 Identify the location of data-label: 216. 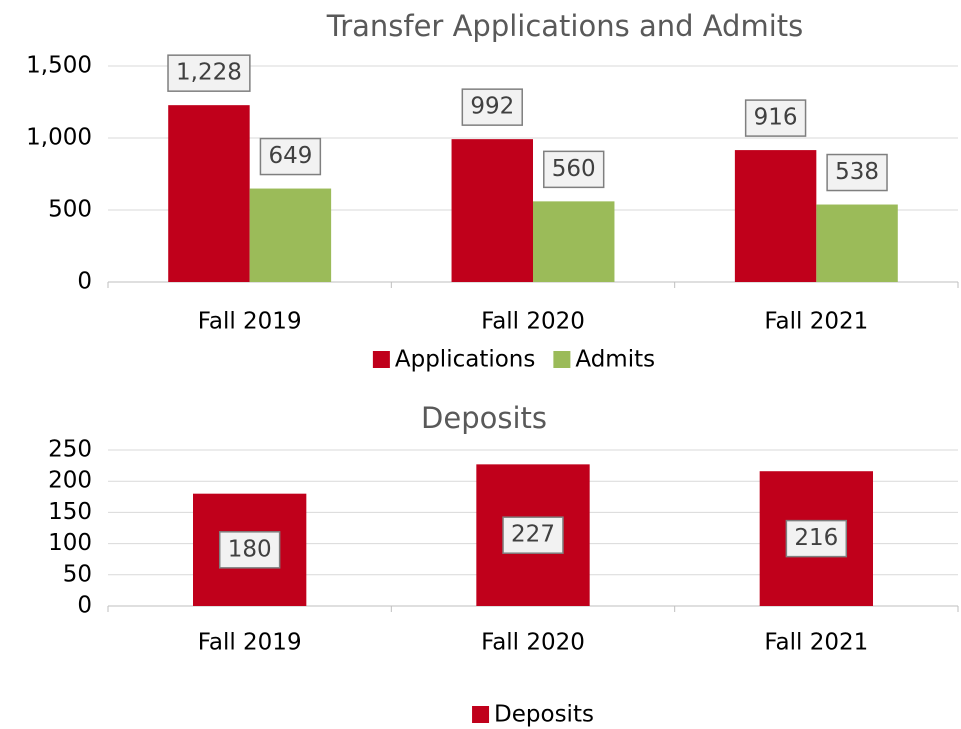
(816, 538).